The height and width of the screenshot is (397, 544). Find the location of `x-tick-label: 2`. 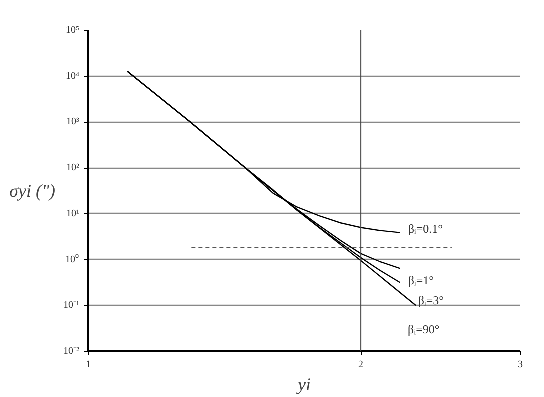

x-tick-label: 2 is located at coordinates (361, 365).